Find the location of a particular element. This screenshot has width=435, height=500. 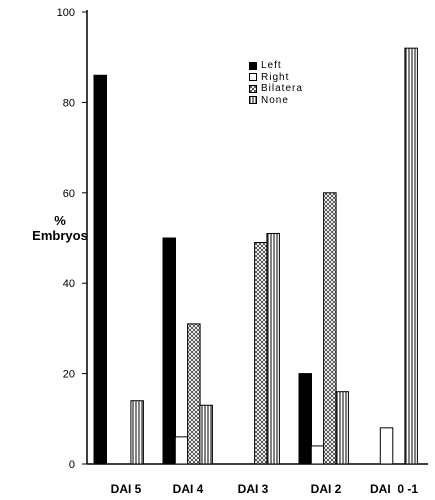

legend-item-left: Left is located at coordinates (276, 66).